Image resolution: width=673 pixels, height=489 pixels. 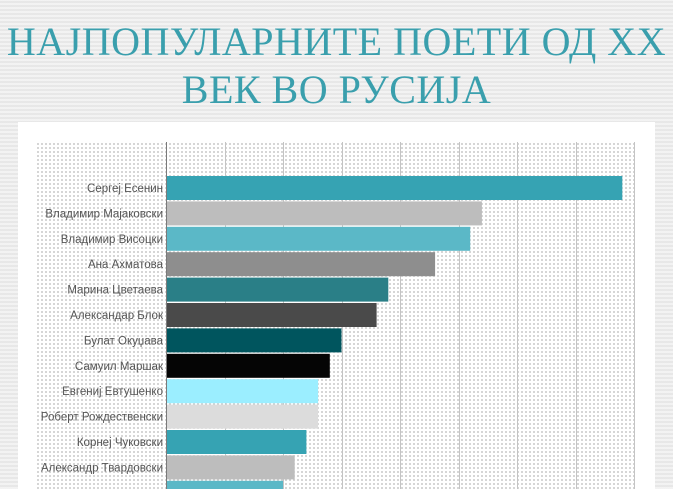 I want to click on category-label: Александар Блок, so click(x=117, y=316).